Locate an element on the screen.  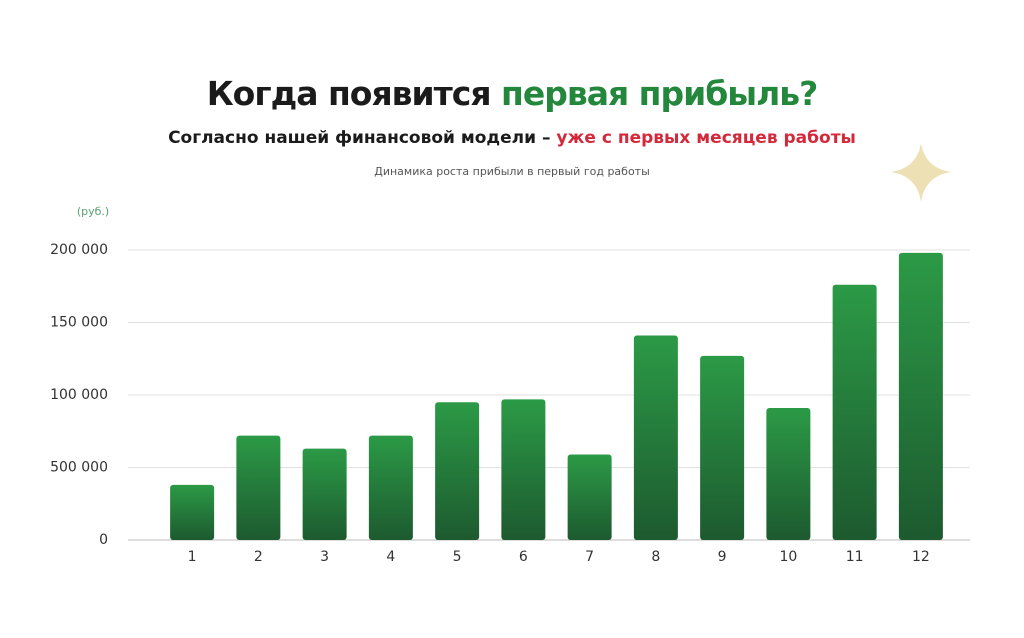
x-tick-label: 7 is located at coordinates (589, 557).